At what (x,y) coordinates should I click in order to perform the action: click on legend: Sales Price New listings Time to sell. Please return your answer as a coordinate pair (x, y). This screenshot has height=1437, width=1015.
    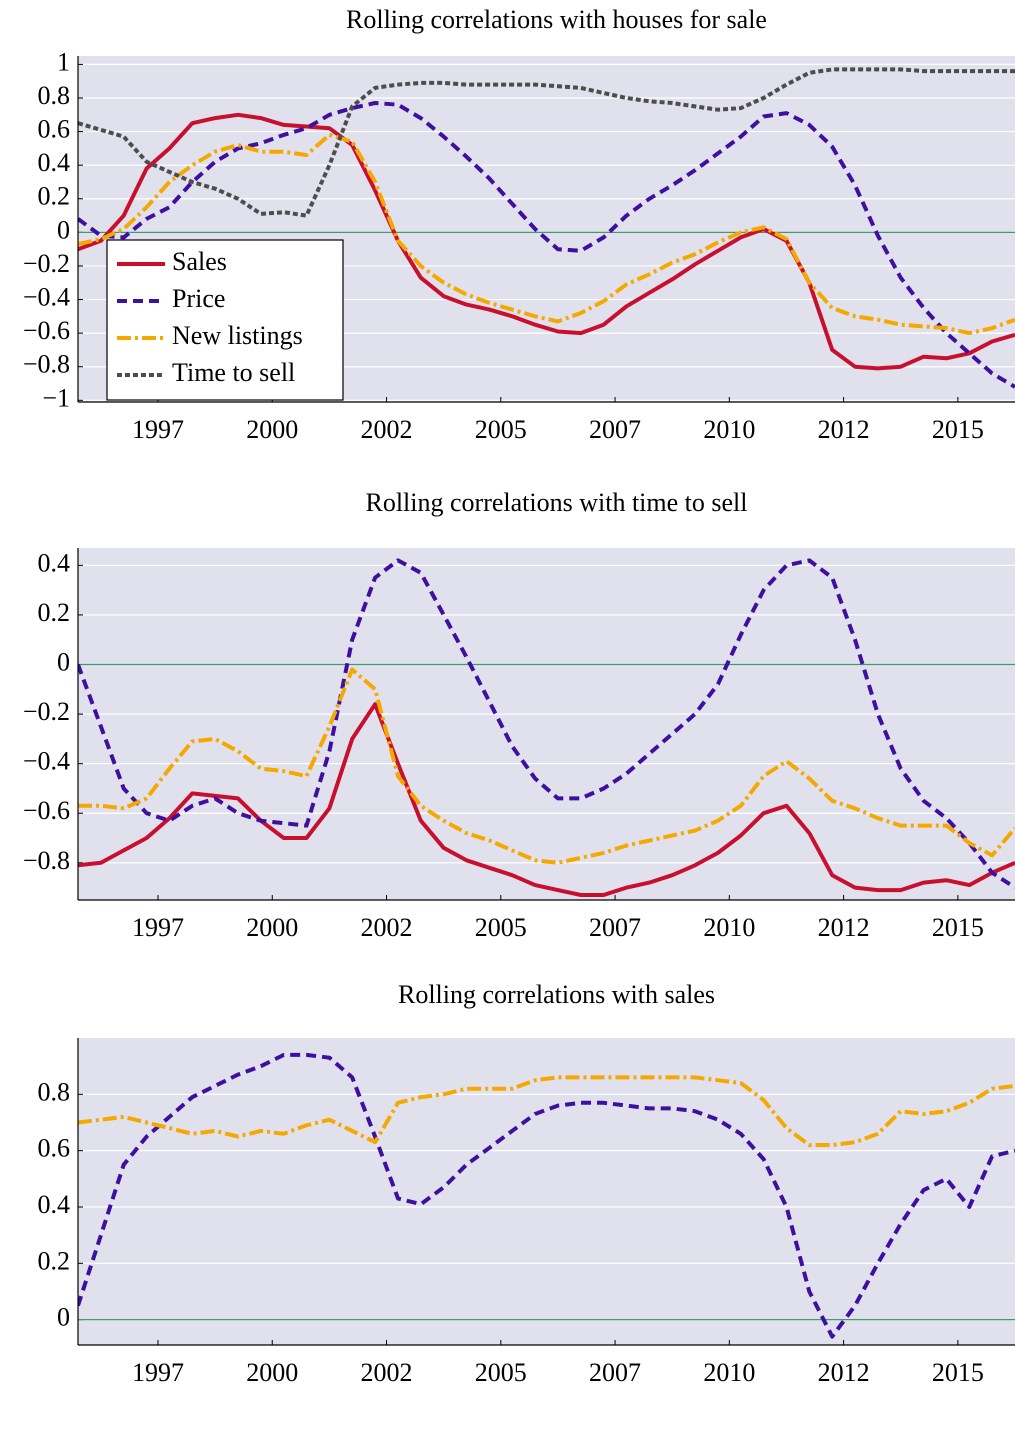
    Looking at the image, I should click on (225, 320).